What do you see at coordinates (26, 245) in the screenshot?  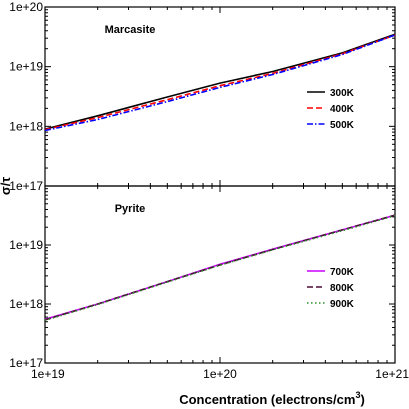 I see `pyrite-y-tick-label: 1e+19` at bounding box center [26, 245].